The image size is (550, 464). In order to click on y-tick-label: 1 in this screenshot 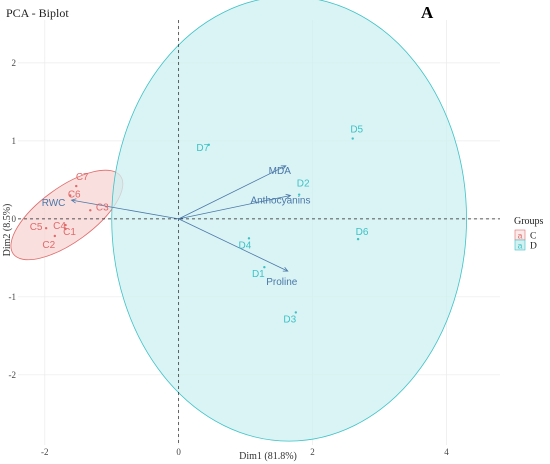, I will do `click(14, 141)`.